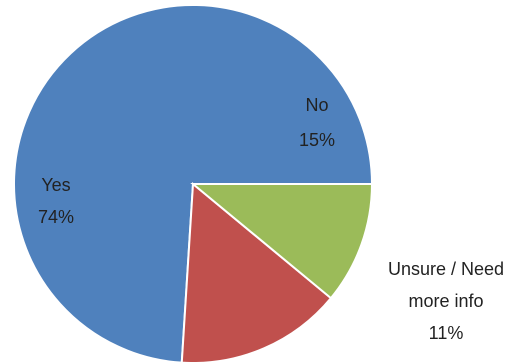 This screenshot has height=362, width=526. I want to click on slice-label-unsure-line1: Unsure / Need, so click(446, 269).